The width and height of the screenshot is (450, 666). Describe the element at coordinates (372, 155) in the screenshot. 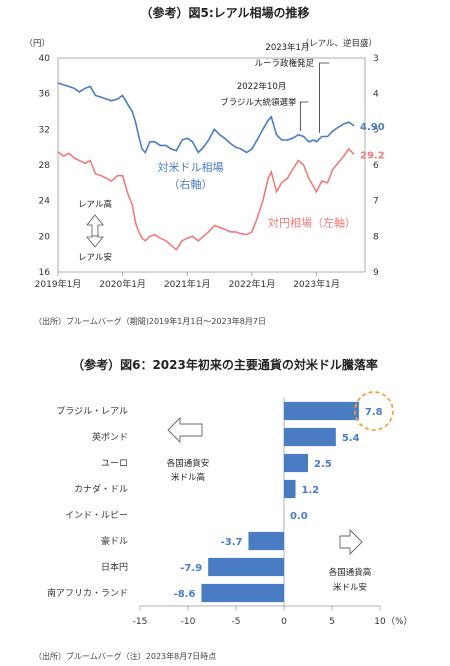

I see `chart1-end-label-1: 29.2` at that location.